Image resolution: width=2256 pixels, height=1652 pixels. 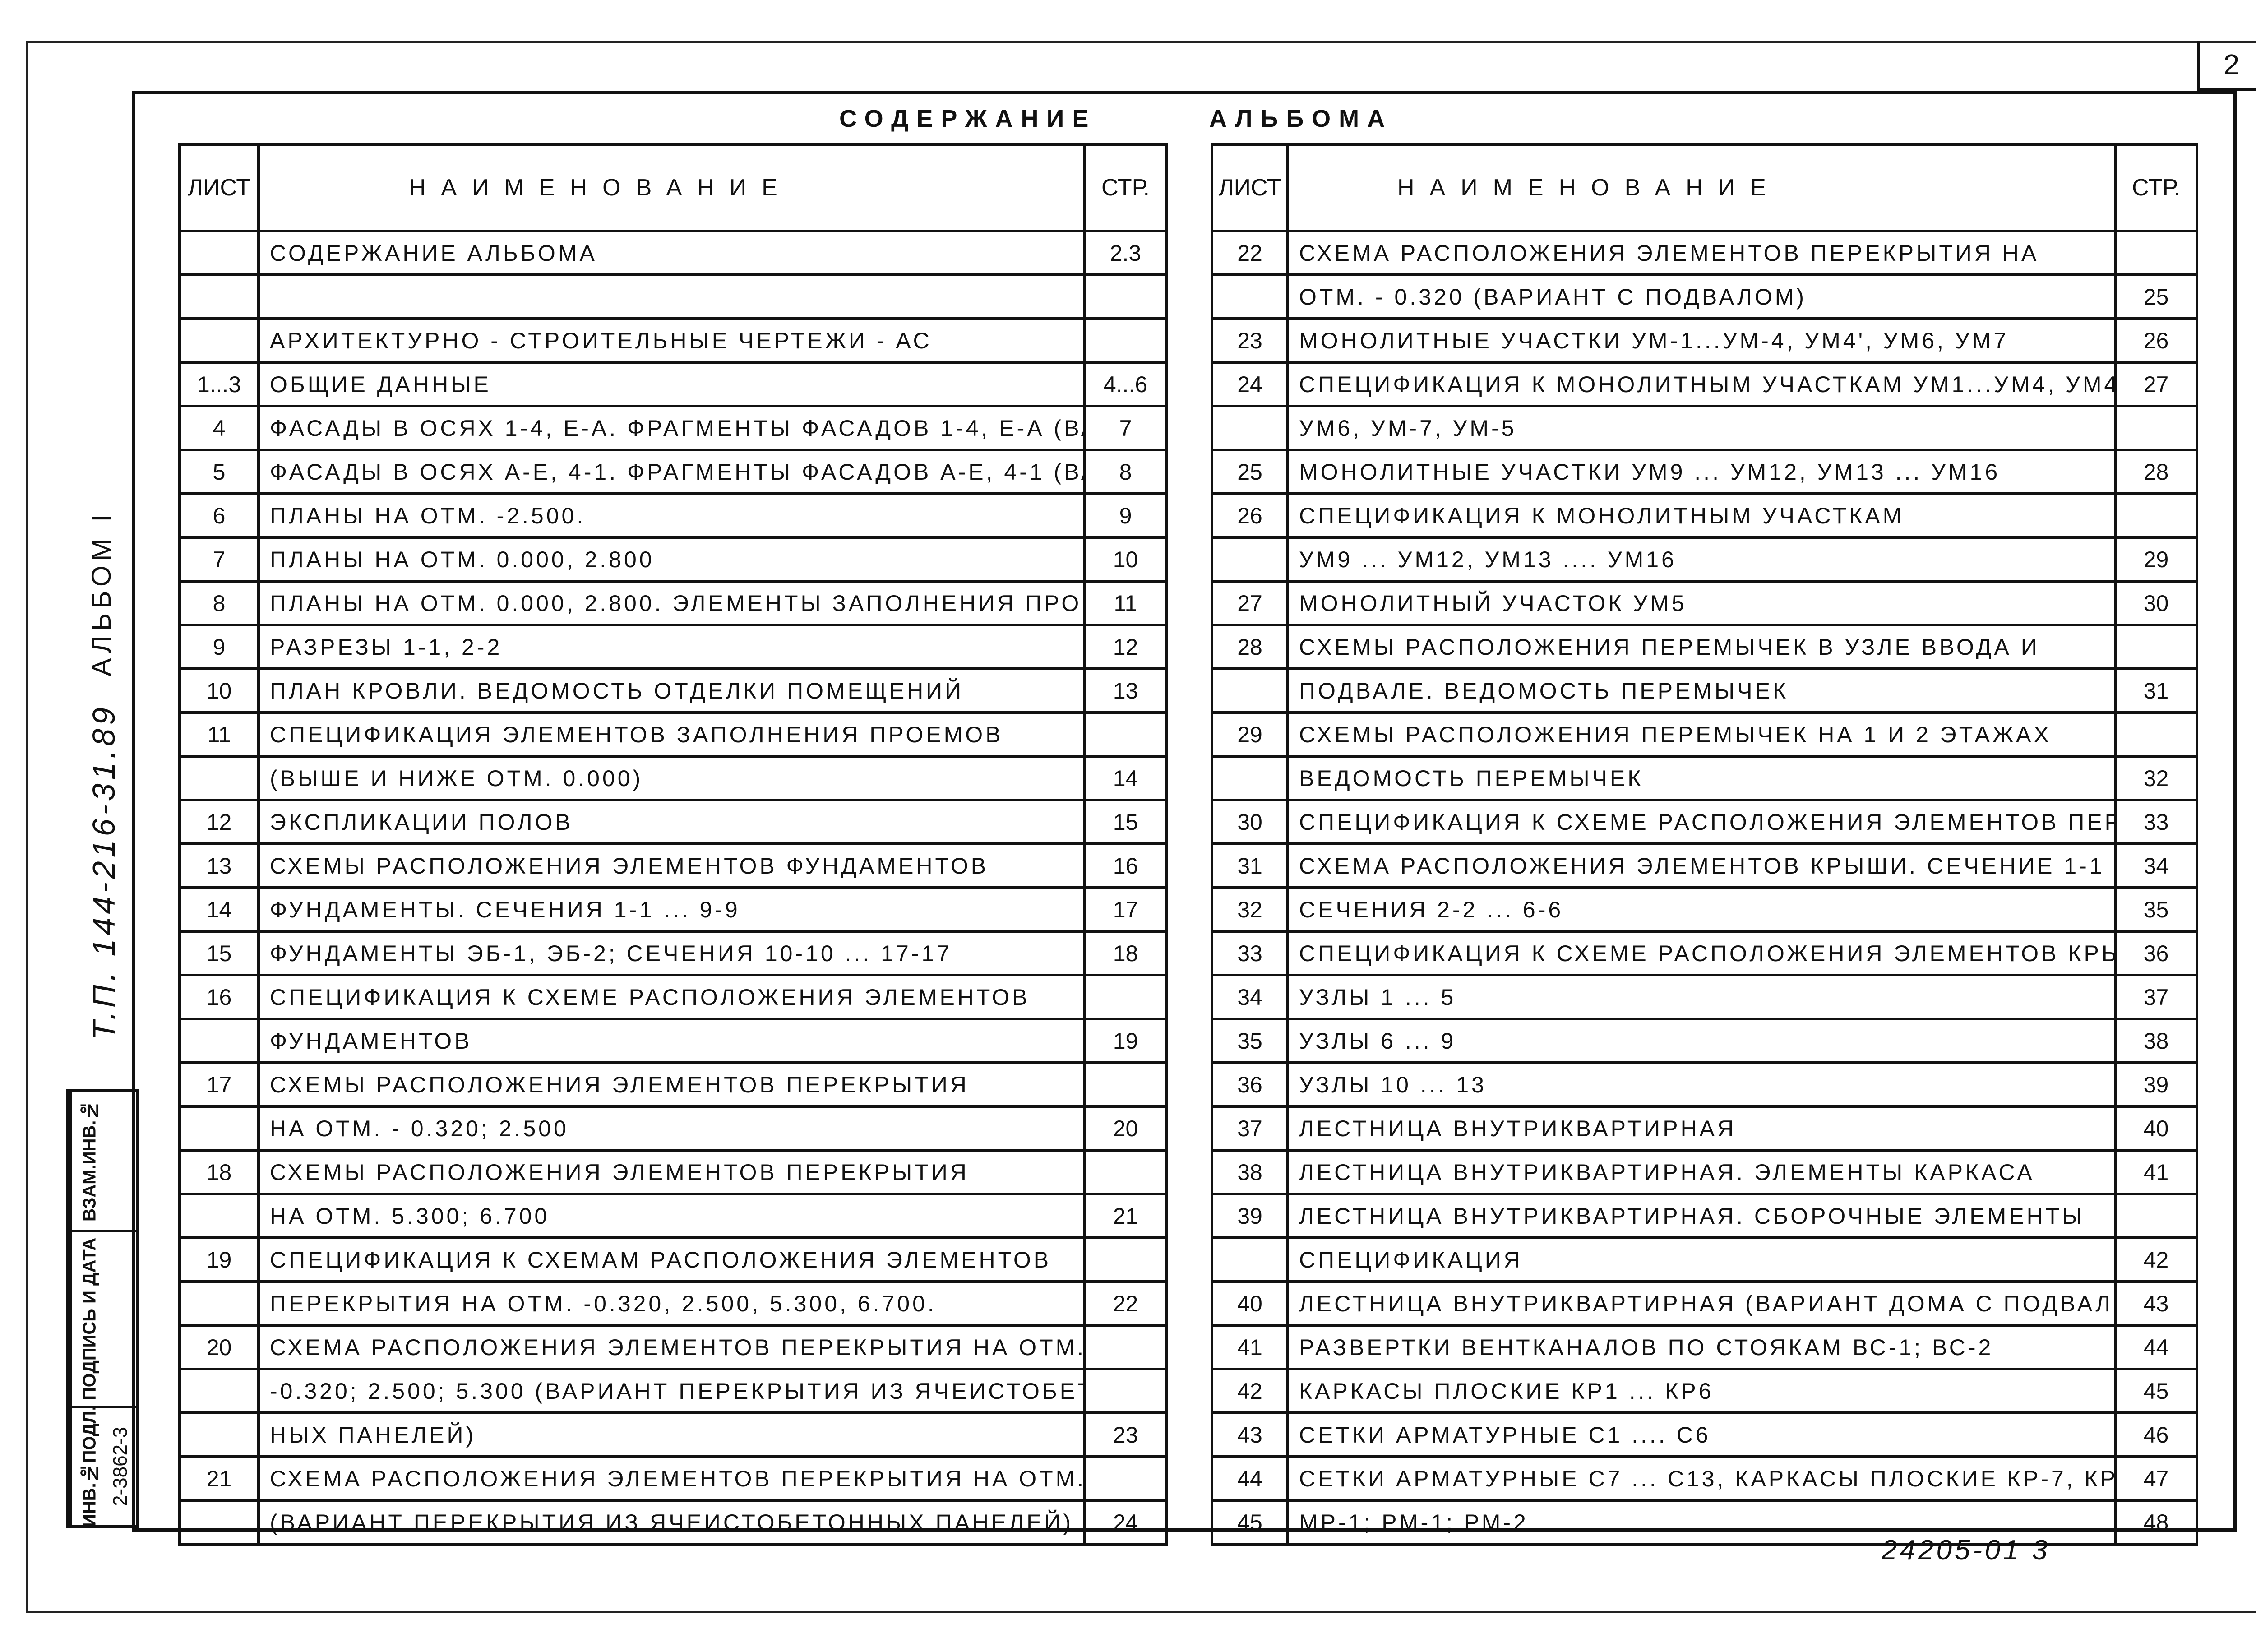 What do you see at coordinates (219, 647) in the screenshot?
I see `sheet-cell: 9` at bounding box center [219, 647].